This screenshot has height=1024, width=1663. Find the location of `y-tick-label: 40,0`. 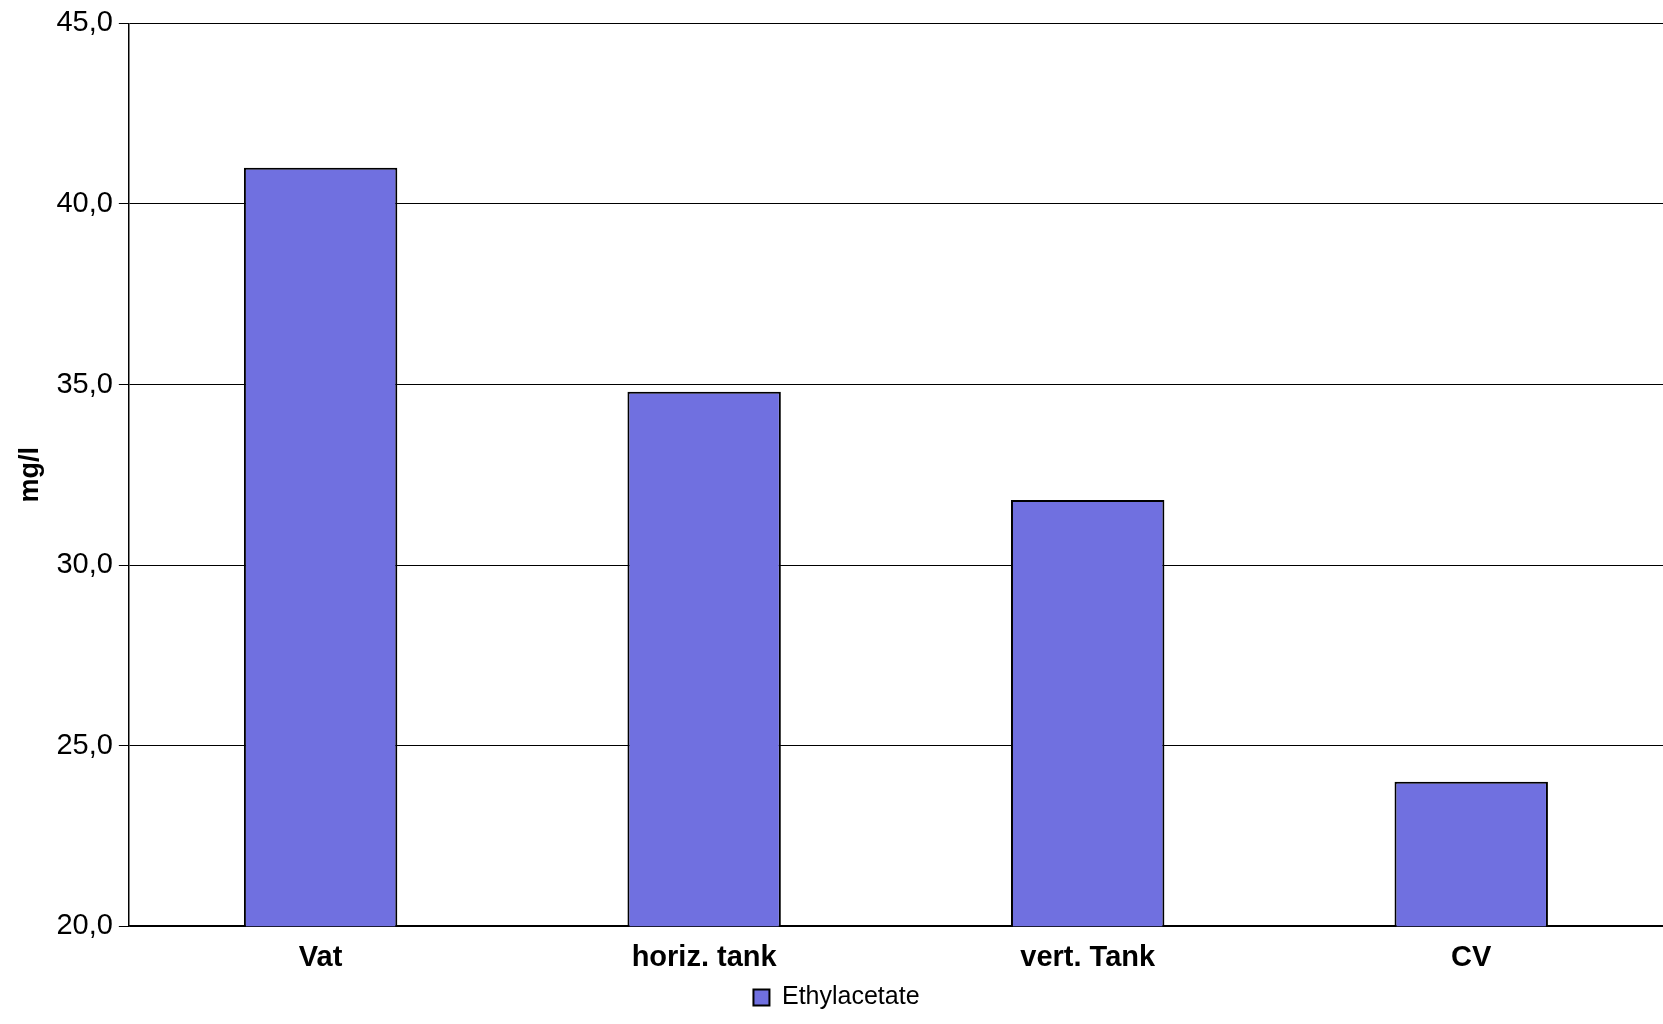

y-tick-label: 40,0 is located at coordinates (84, 201).